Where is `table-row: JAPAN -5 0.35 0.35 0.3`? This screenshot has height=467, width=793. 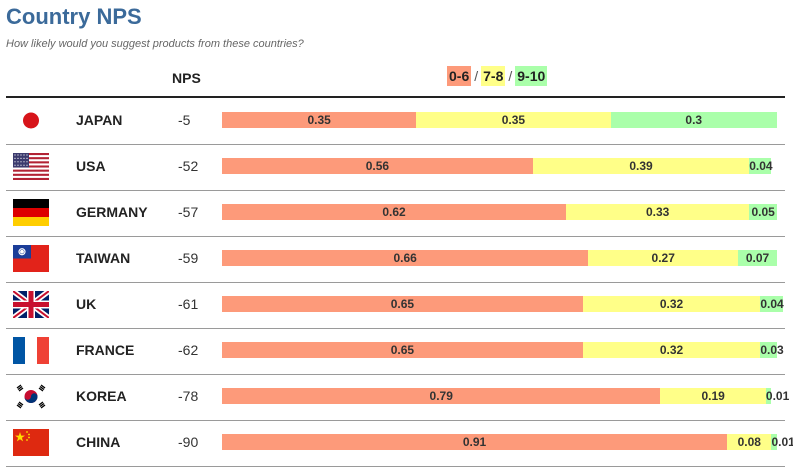
table-row: JAPAN -5 0.35 0.35 0.3 is located at coordinates (395, 121).